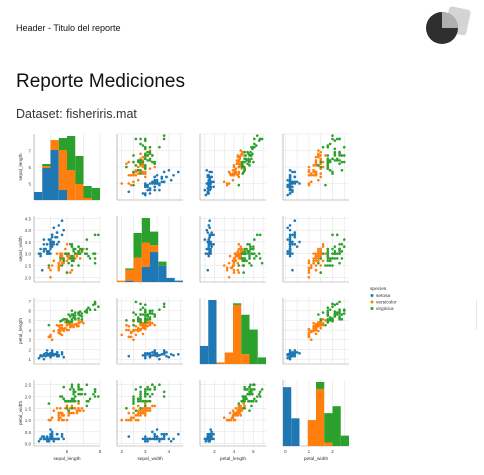 Image resolution: width=484 pixels, height=475 pixels. What do you see at coordinates (372, 308) in the screenshot?
I see `legend-marker-virginica` at bounding box center [372, 308].